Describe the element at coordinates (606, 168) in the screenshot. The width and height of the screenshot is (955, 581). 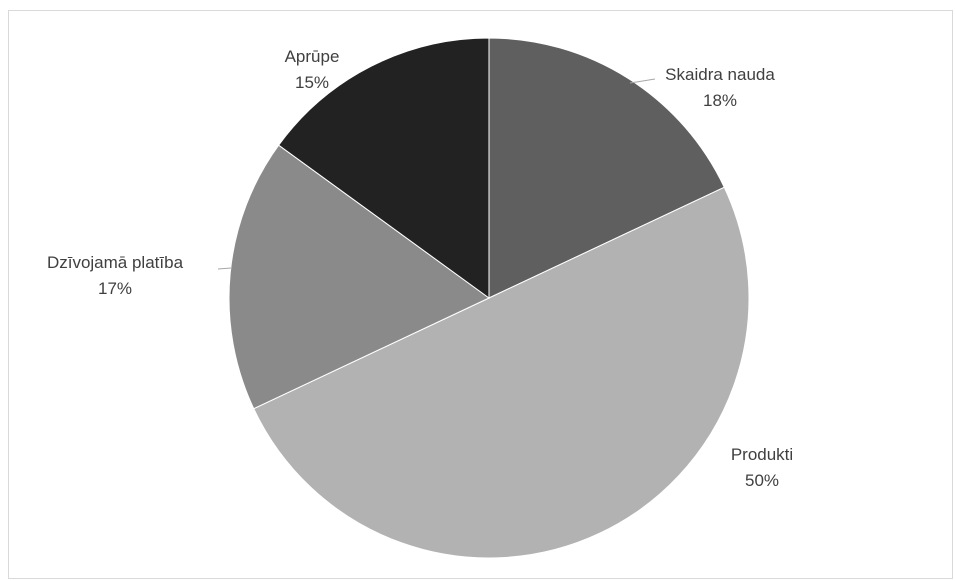
I see `pie-slice-skaidra-nauda` at that location.